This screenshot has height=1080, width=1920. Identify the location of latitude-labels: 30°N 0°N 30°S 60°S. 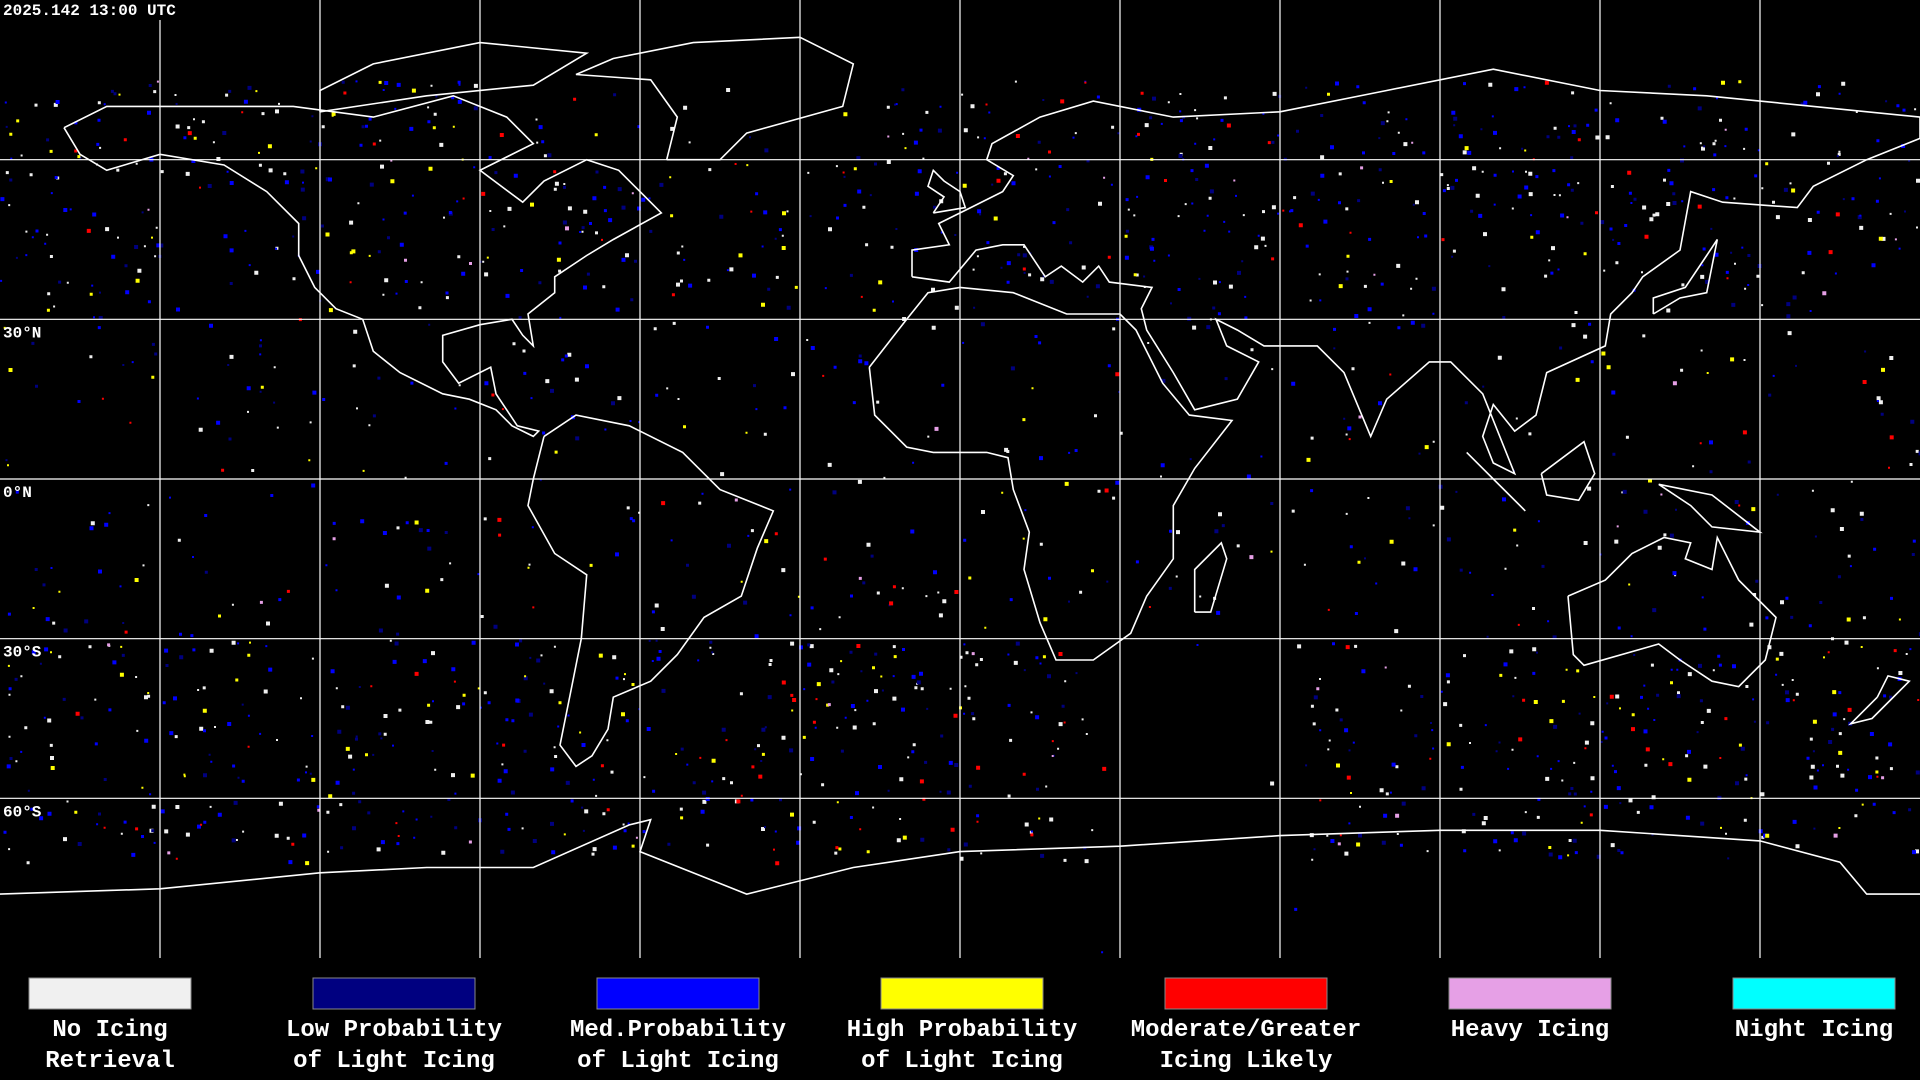
(22, 572).